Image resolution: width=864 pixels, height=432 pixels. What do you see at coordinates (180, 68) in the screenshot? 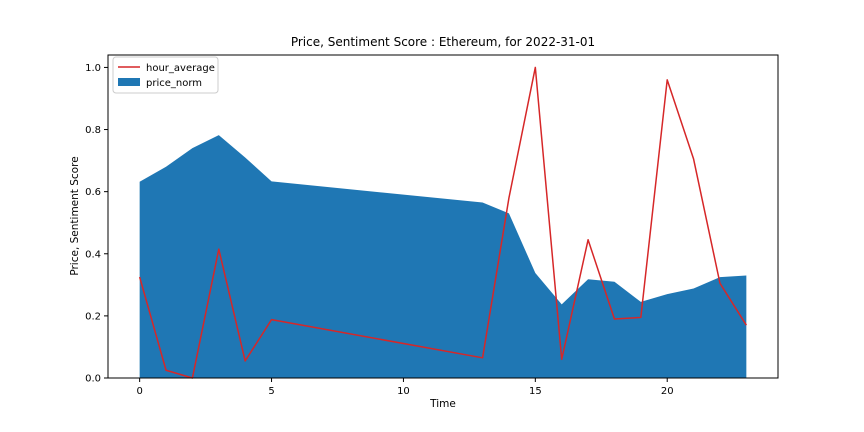
I see `legend-label-hour-average: hour_average` at bounding box center [180, 68].